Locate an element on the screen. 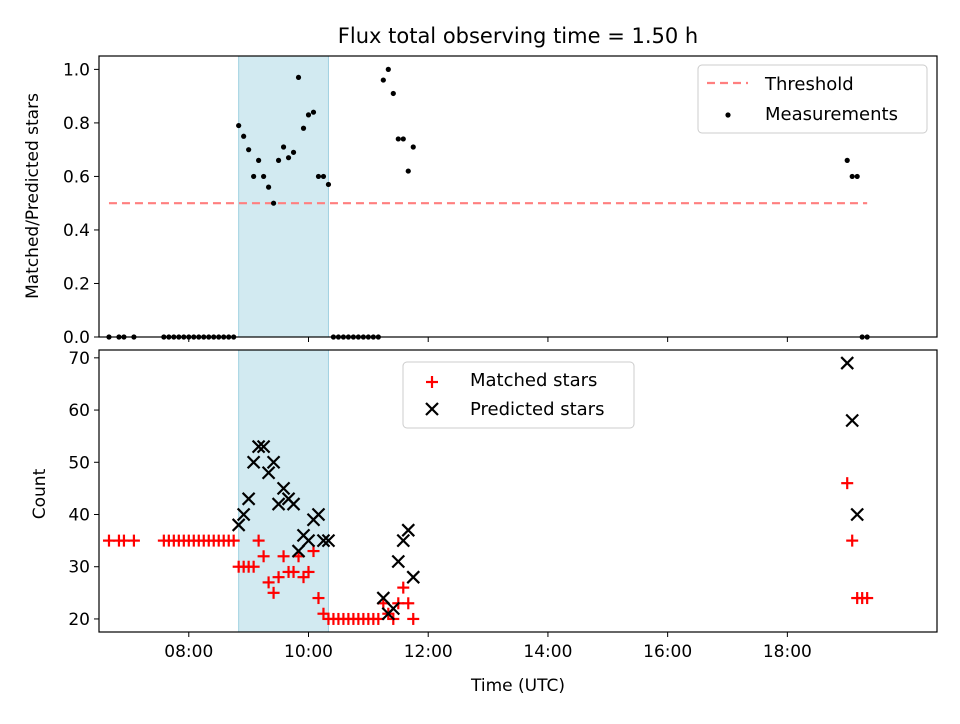  bottom-legend-box is located at coordinates (518, 395).